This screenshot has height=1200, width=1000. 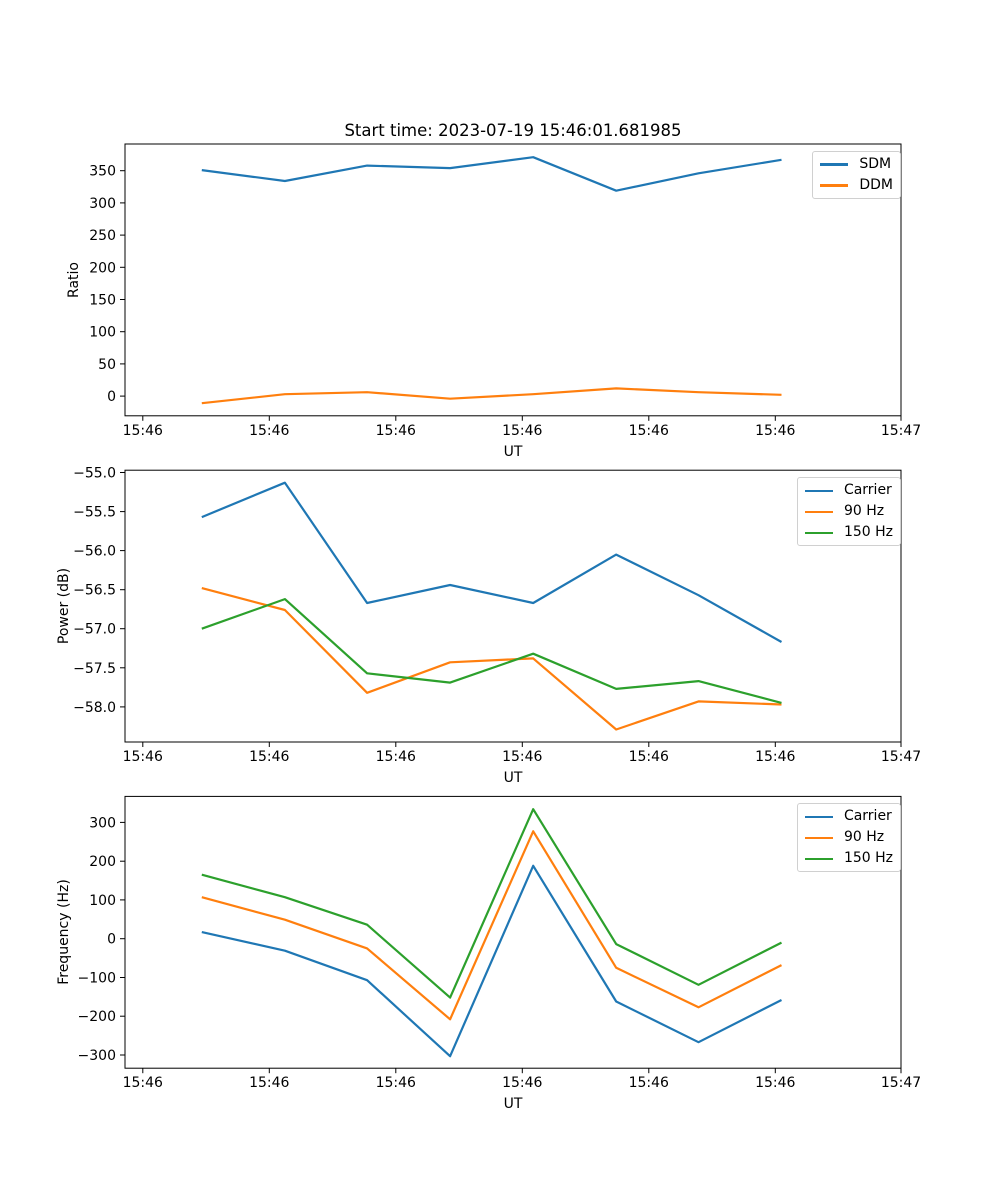 I want to click on y-tick-label: −300, so click(x=97, y=1056).